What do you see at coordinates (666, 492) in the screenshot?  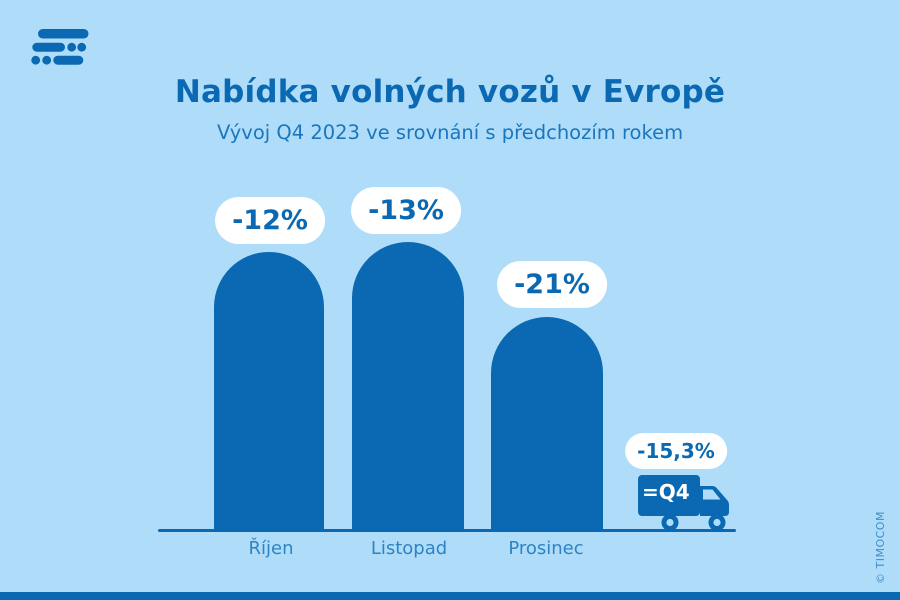 I see `truck-q4-label: =Q4` at bounding box center [666, 492].